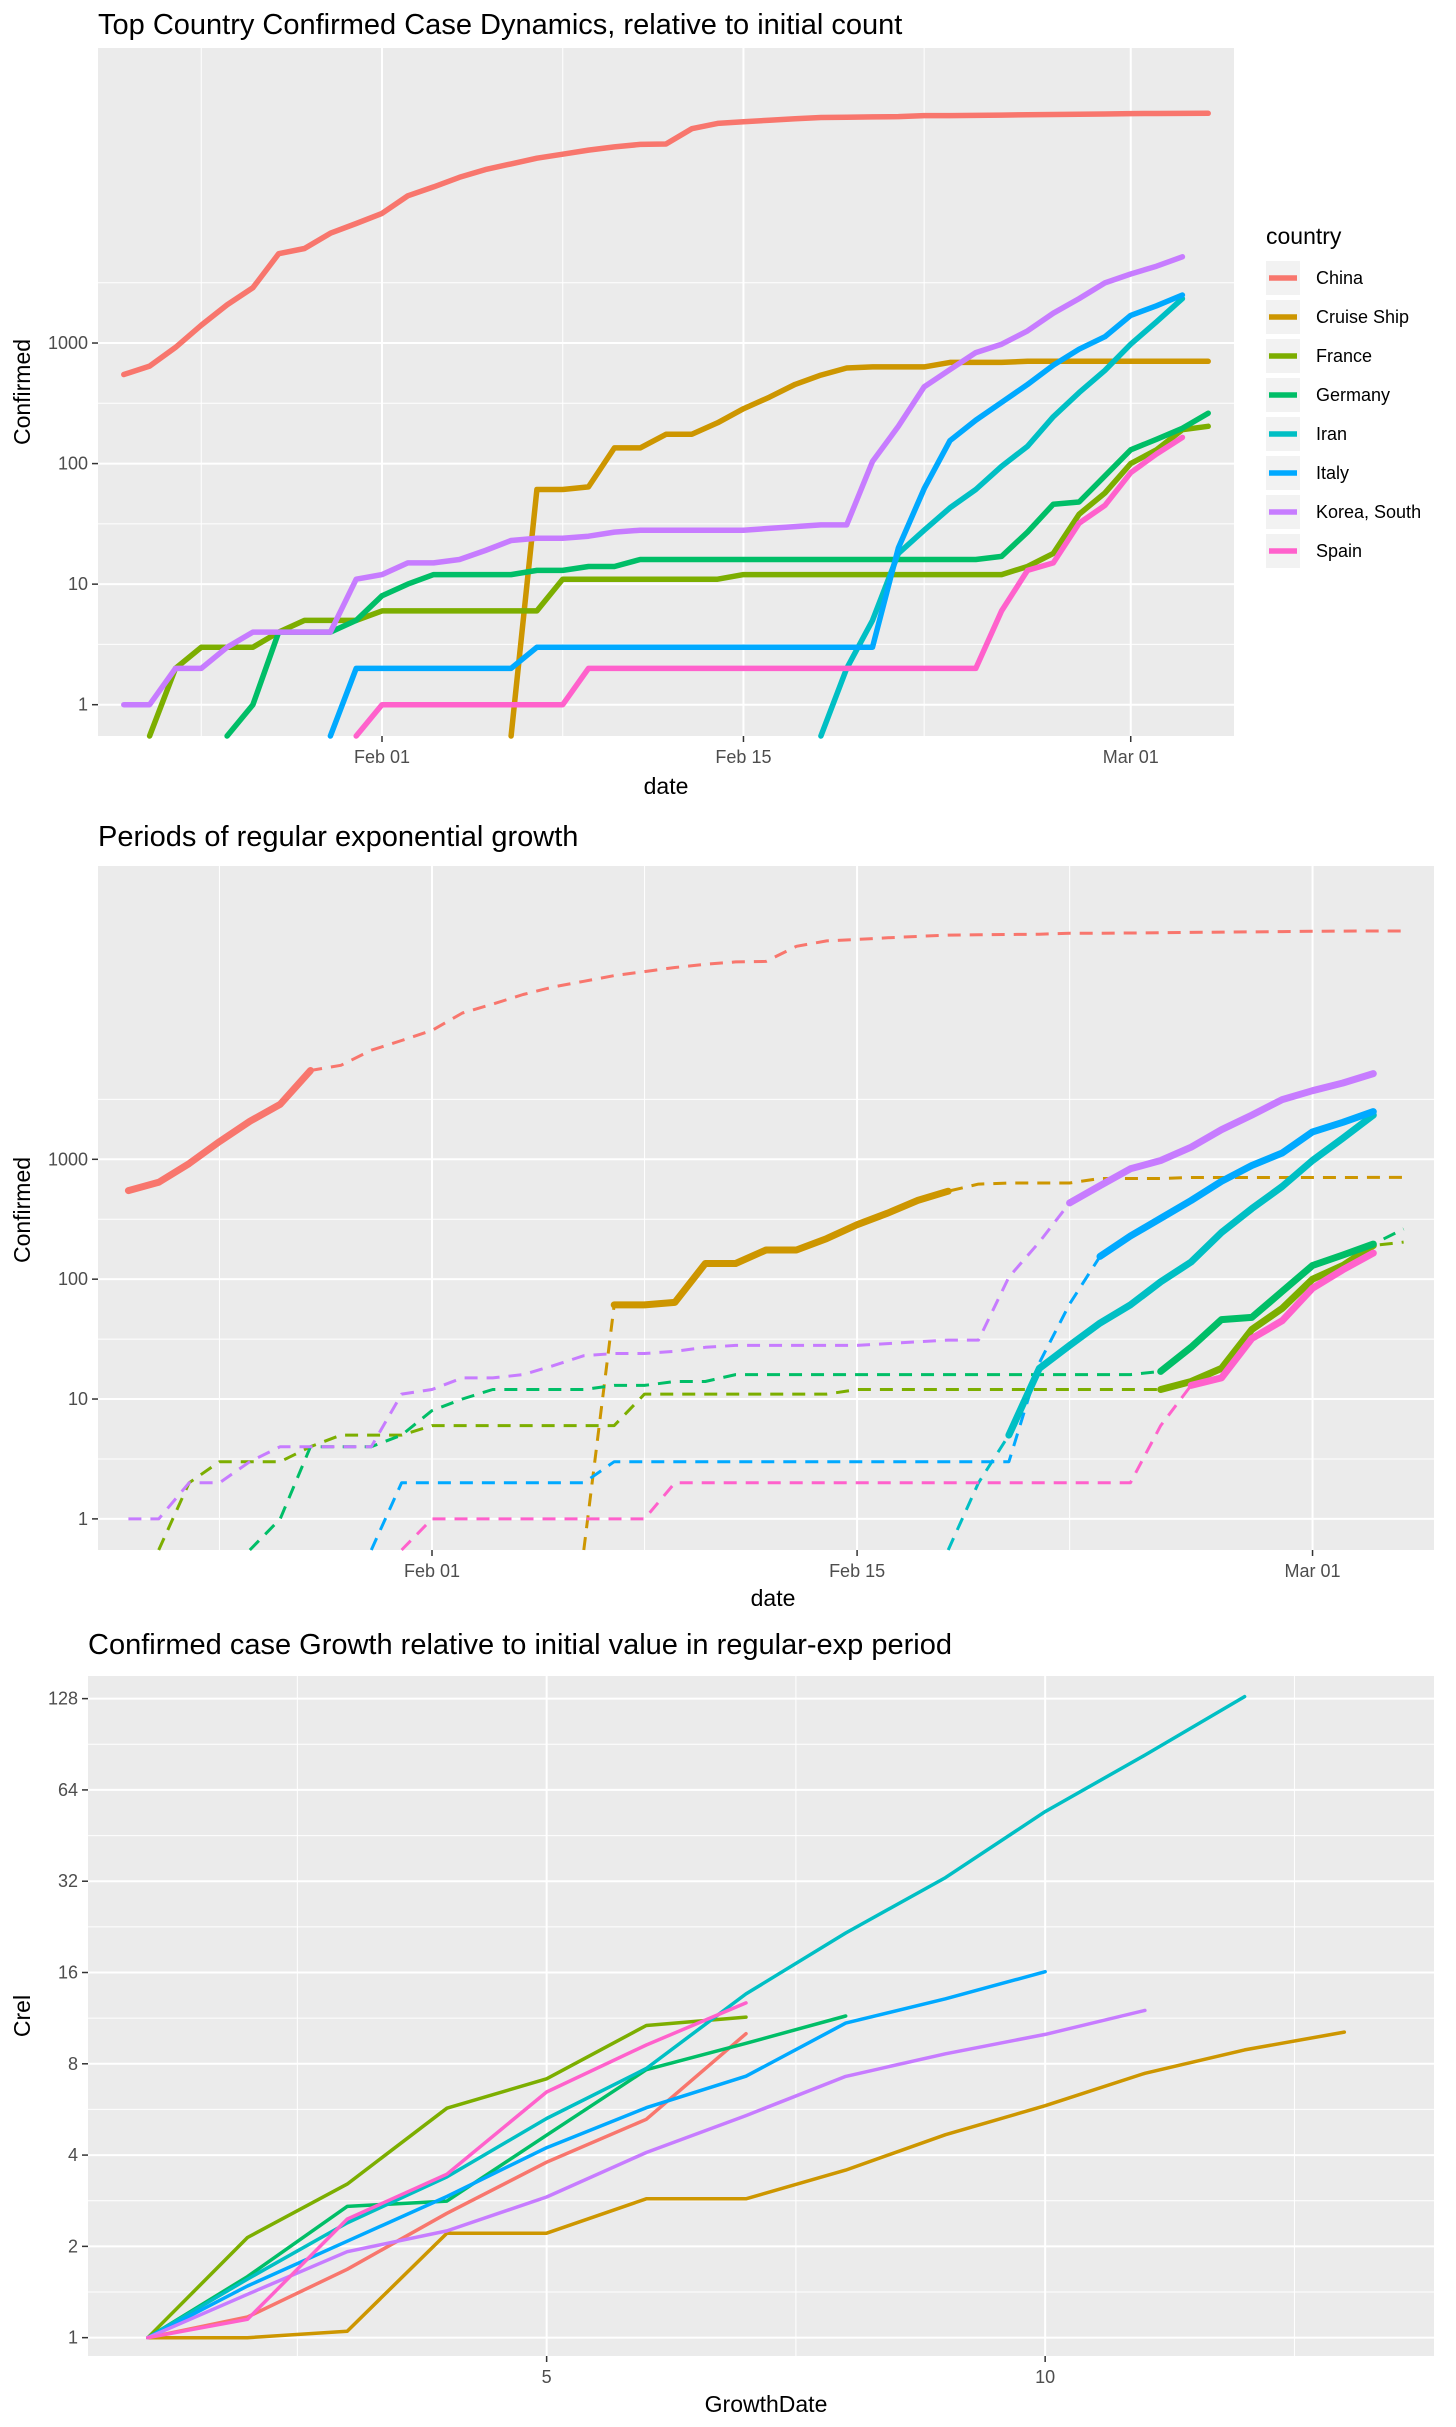 The height and width of the screenshot is (2427, 1456). Describe the element at coordinates (73, 524) in the screenshot. I see `panel-1-y-tick-labels: 1 10 100 1000` at that location.